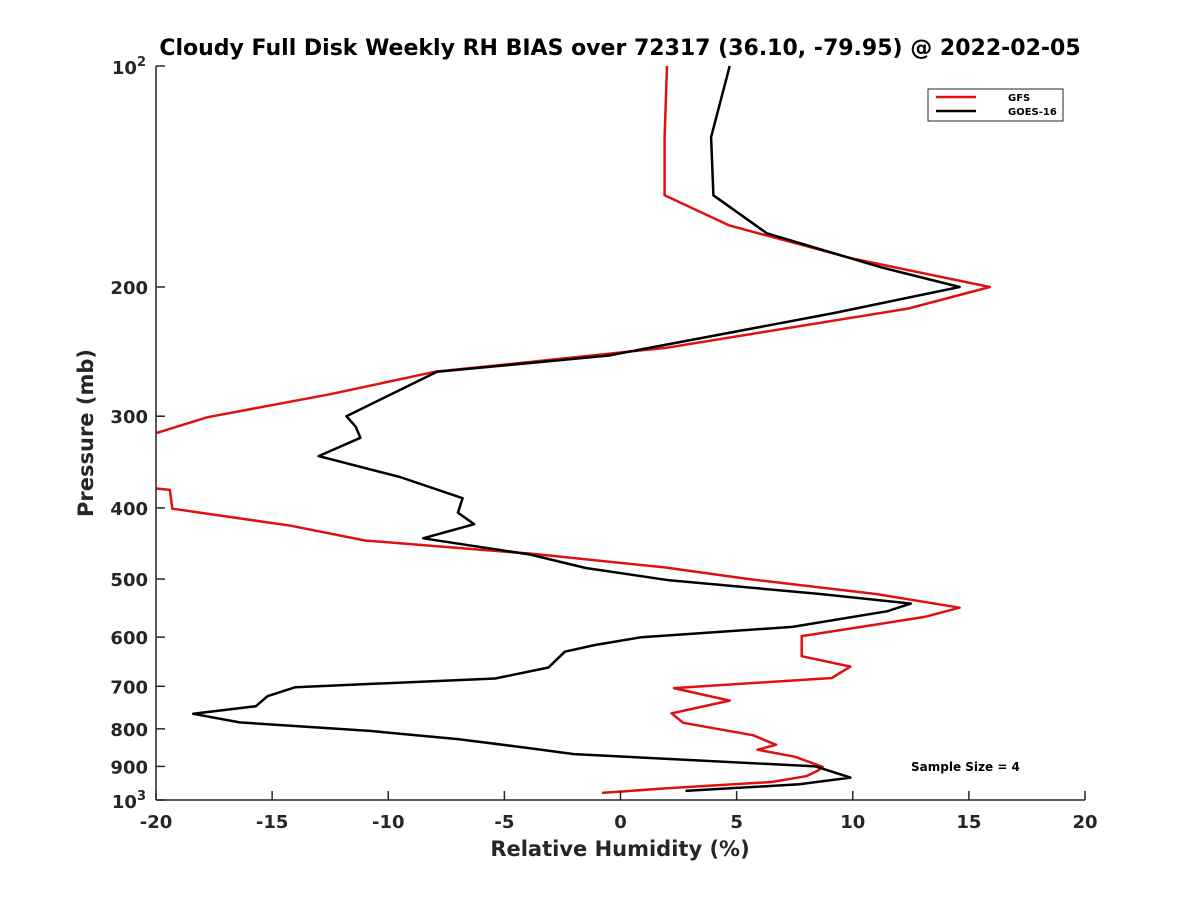 The image size is (1200, 900). I want to click on y-tick-label: 200, so click(129, 288).